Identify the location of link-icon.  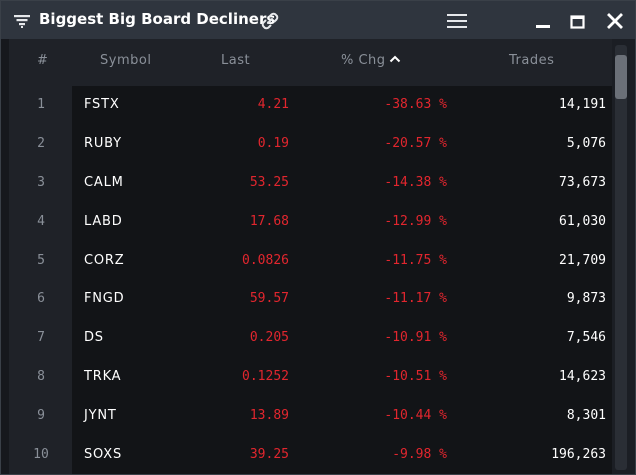
(270, 23).